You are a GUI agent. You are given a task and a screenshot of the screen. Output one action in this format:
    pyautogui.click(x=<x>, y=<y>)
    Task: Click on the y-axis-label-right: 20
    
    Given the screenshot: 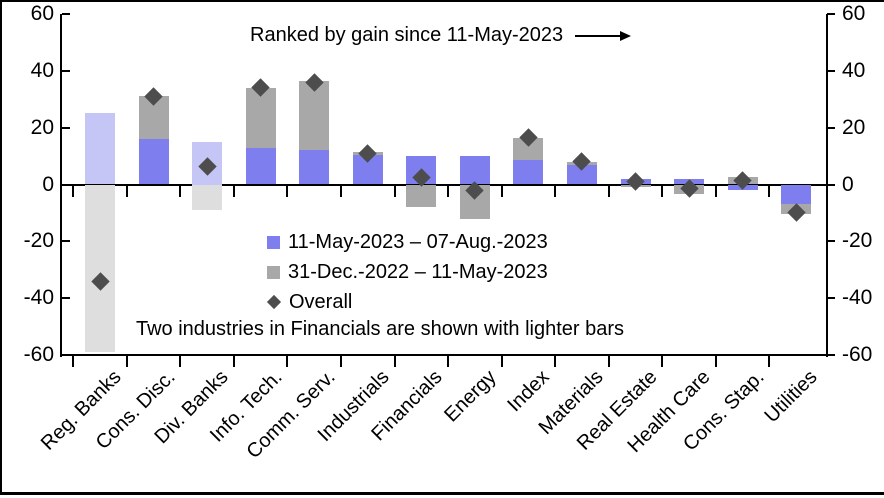 What is the action you would take?
    pyautogui.click(x=854, y=127)
    